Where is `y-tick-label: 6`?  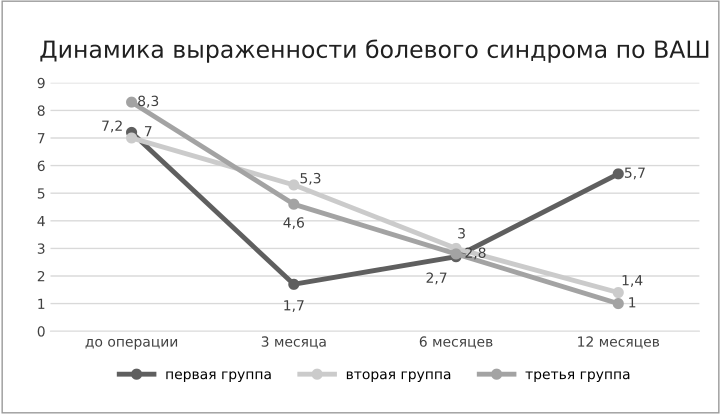 y-tick-label: 6 is located at coordinates (41, 166).